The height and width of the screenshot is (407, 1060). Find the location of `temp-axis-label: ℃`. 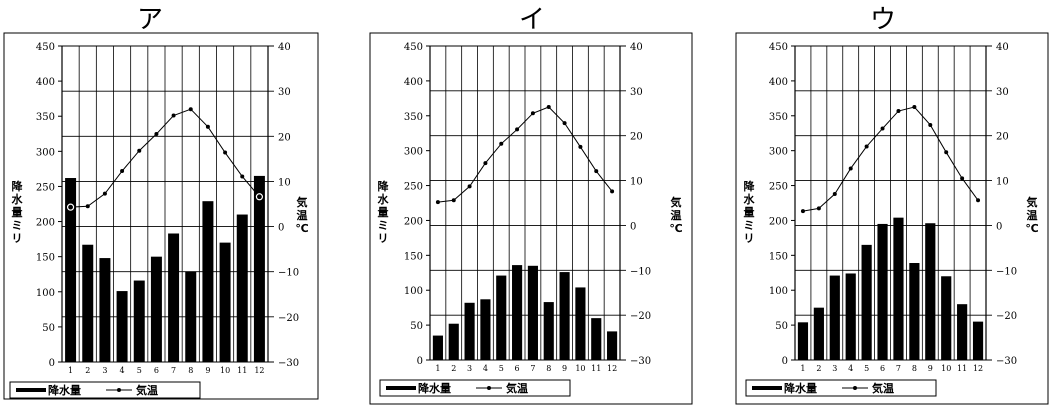

temp-axis-label: ℃ is located at coordinates (1031, 228).